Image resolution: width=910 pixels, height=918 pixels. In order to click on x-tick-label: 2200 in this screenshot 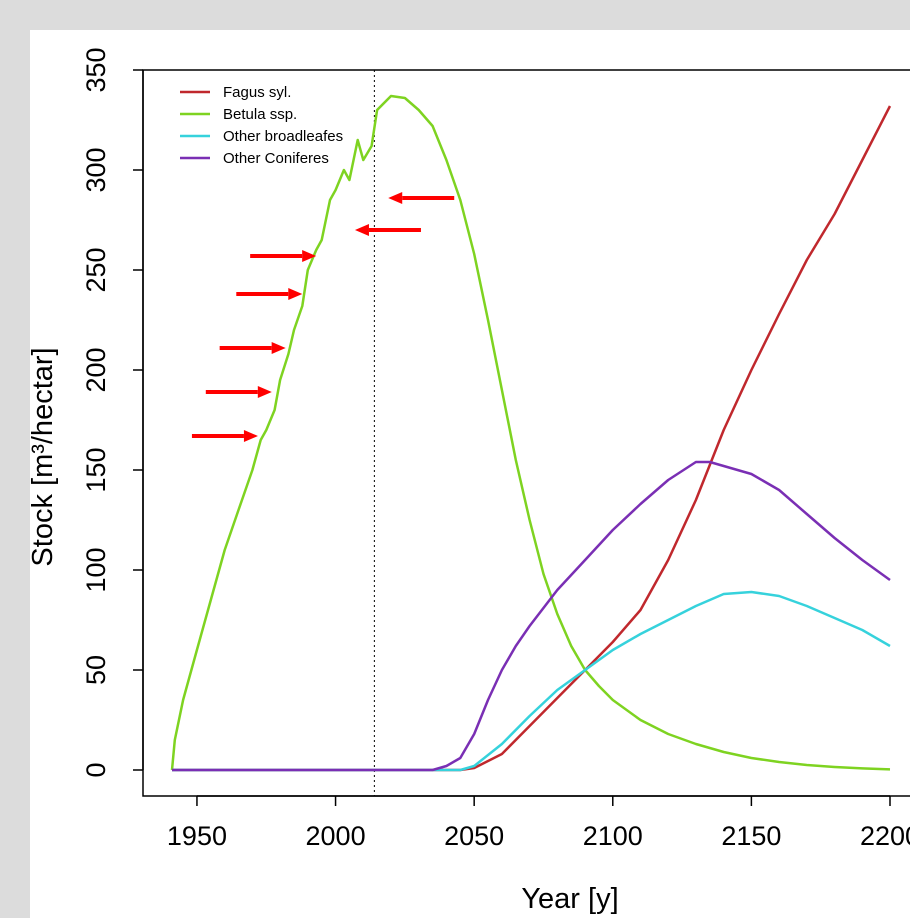, I will do `click(885, 836)`.